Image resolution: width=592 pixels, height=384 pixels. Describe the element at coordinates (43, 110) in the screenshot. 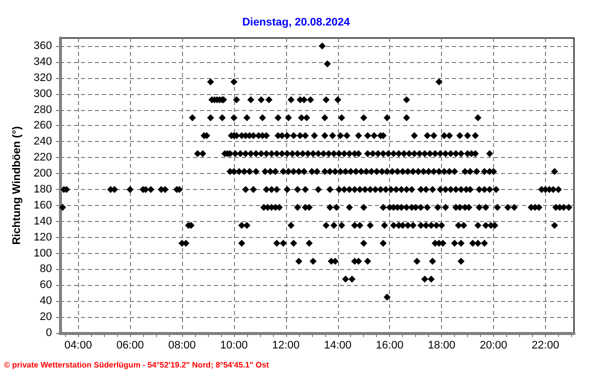

I see `y-tick-label: 280` at that location.